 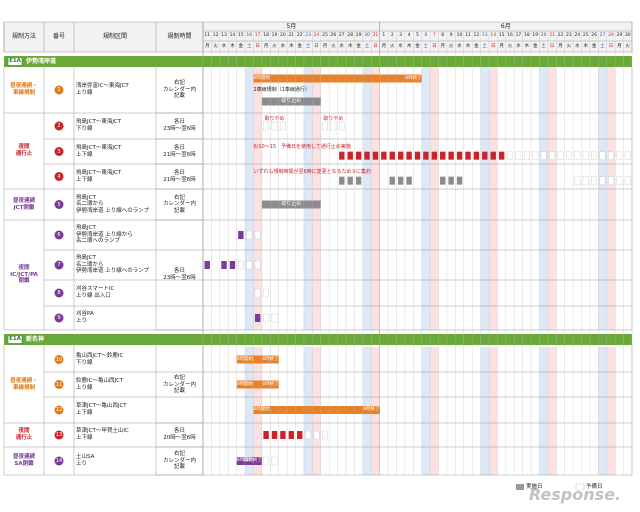 I want to click on day-label: 3, so click(x=401, y=36).